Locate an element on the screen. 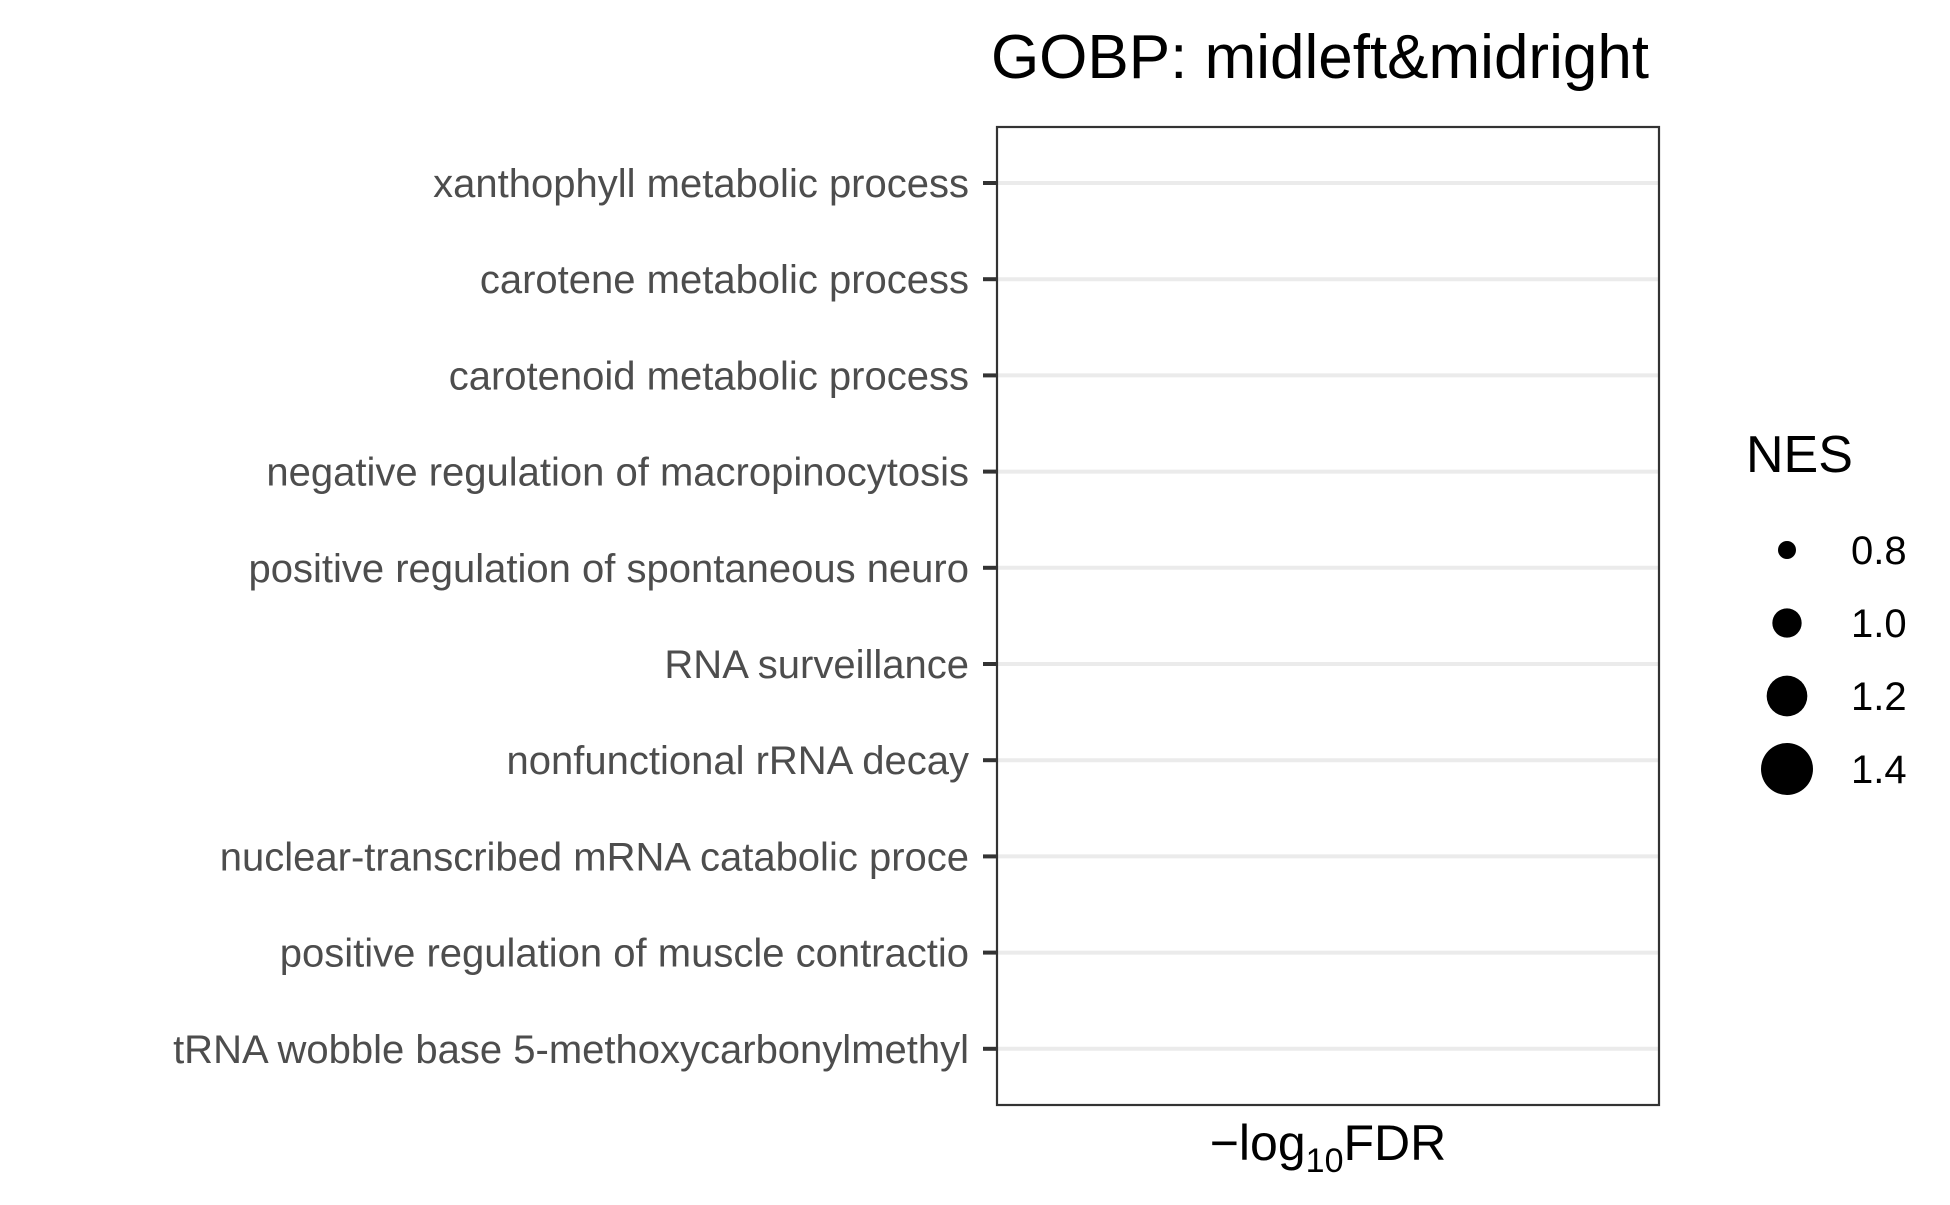  x-axis-label: −log10FDR is located at coordinates (1328, 1147).